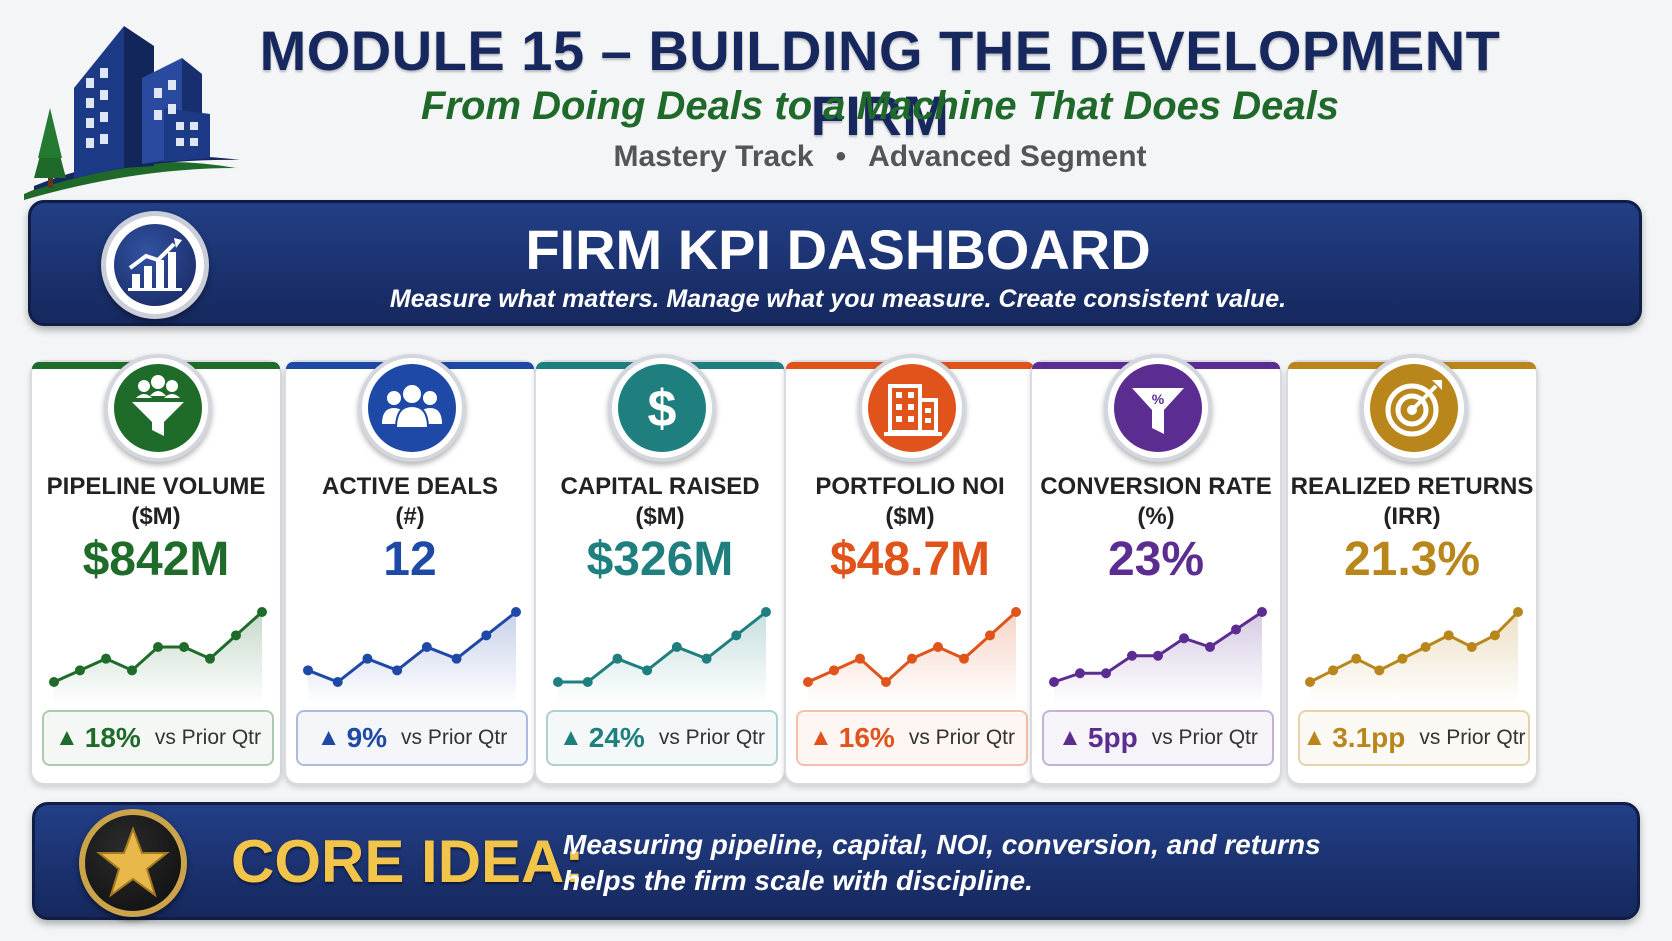  I want to click on kpi-delta-badge: ▲ 16% vs Prior Qtr, so click(912, 738).